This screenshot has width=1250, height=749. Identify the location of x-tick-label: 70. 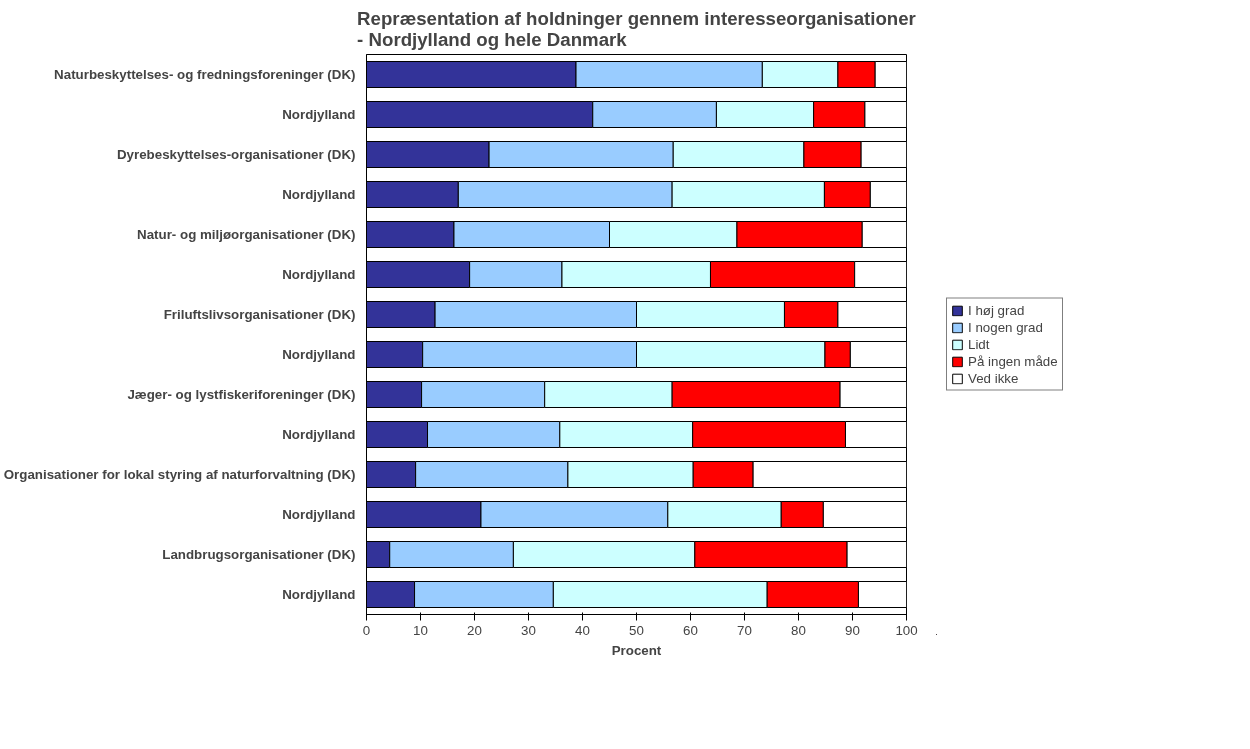
(744, 630).